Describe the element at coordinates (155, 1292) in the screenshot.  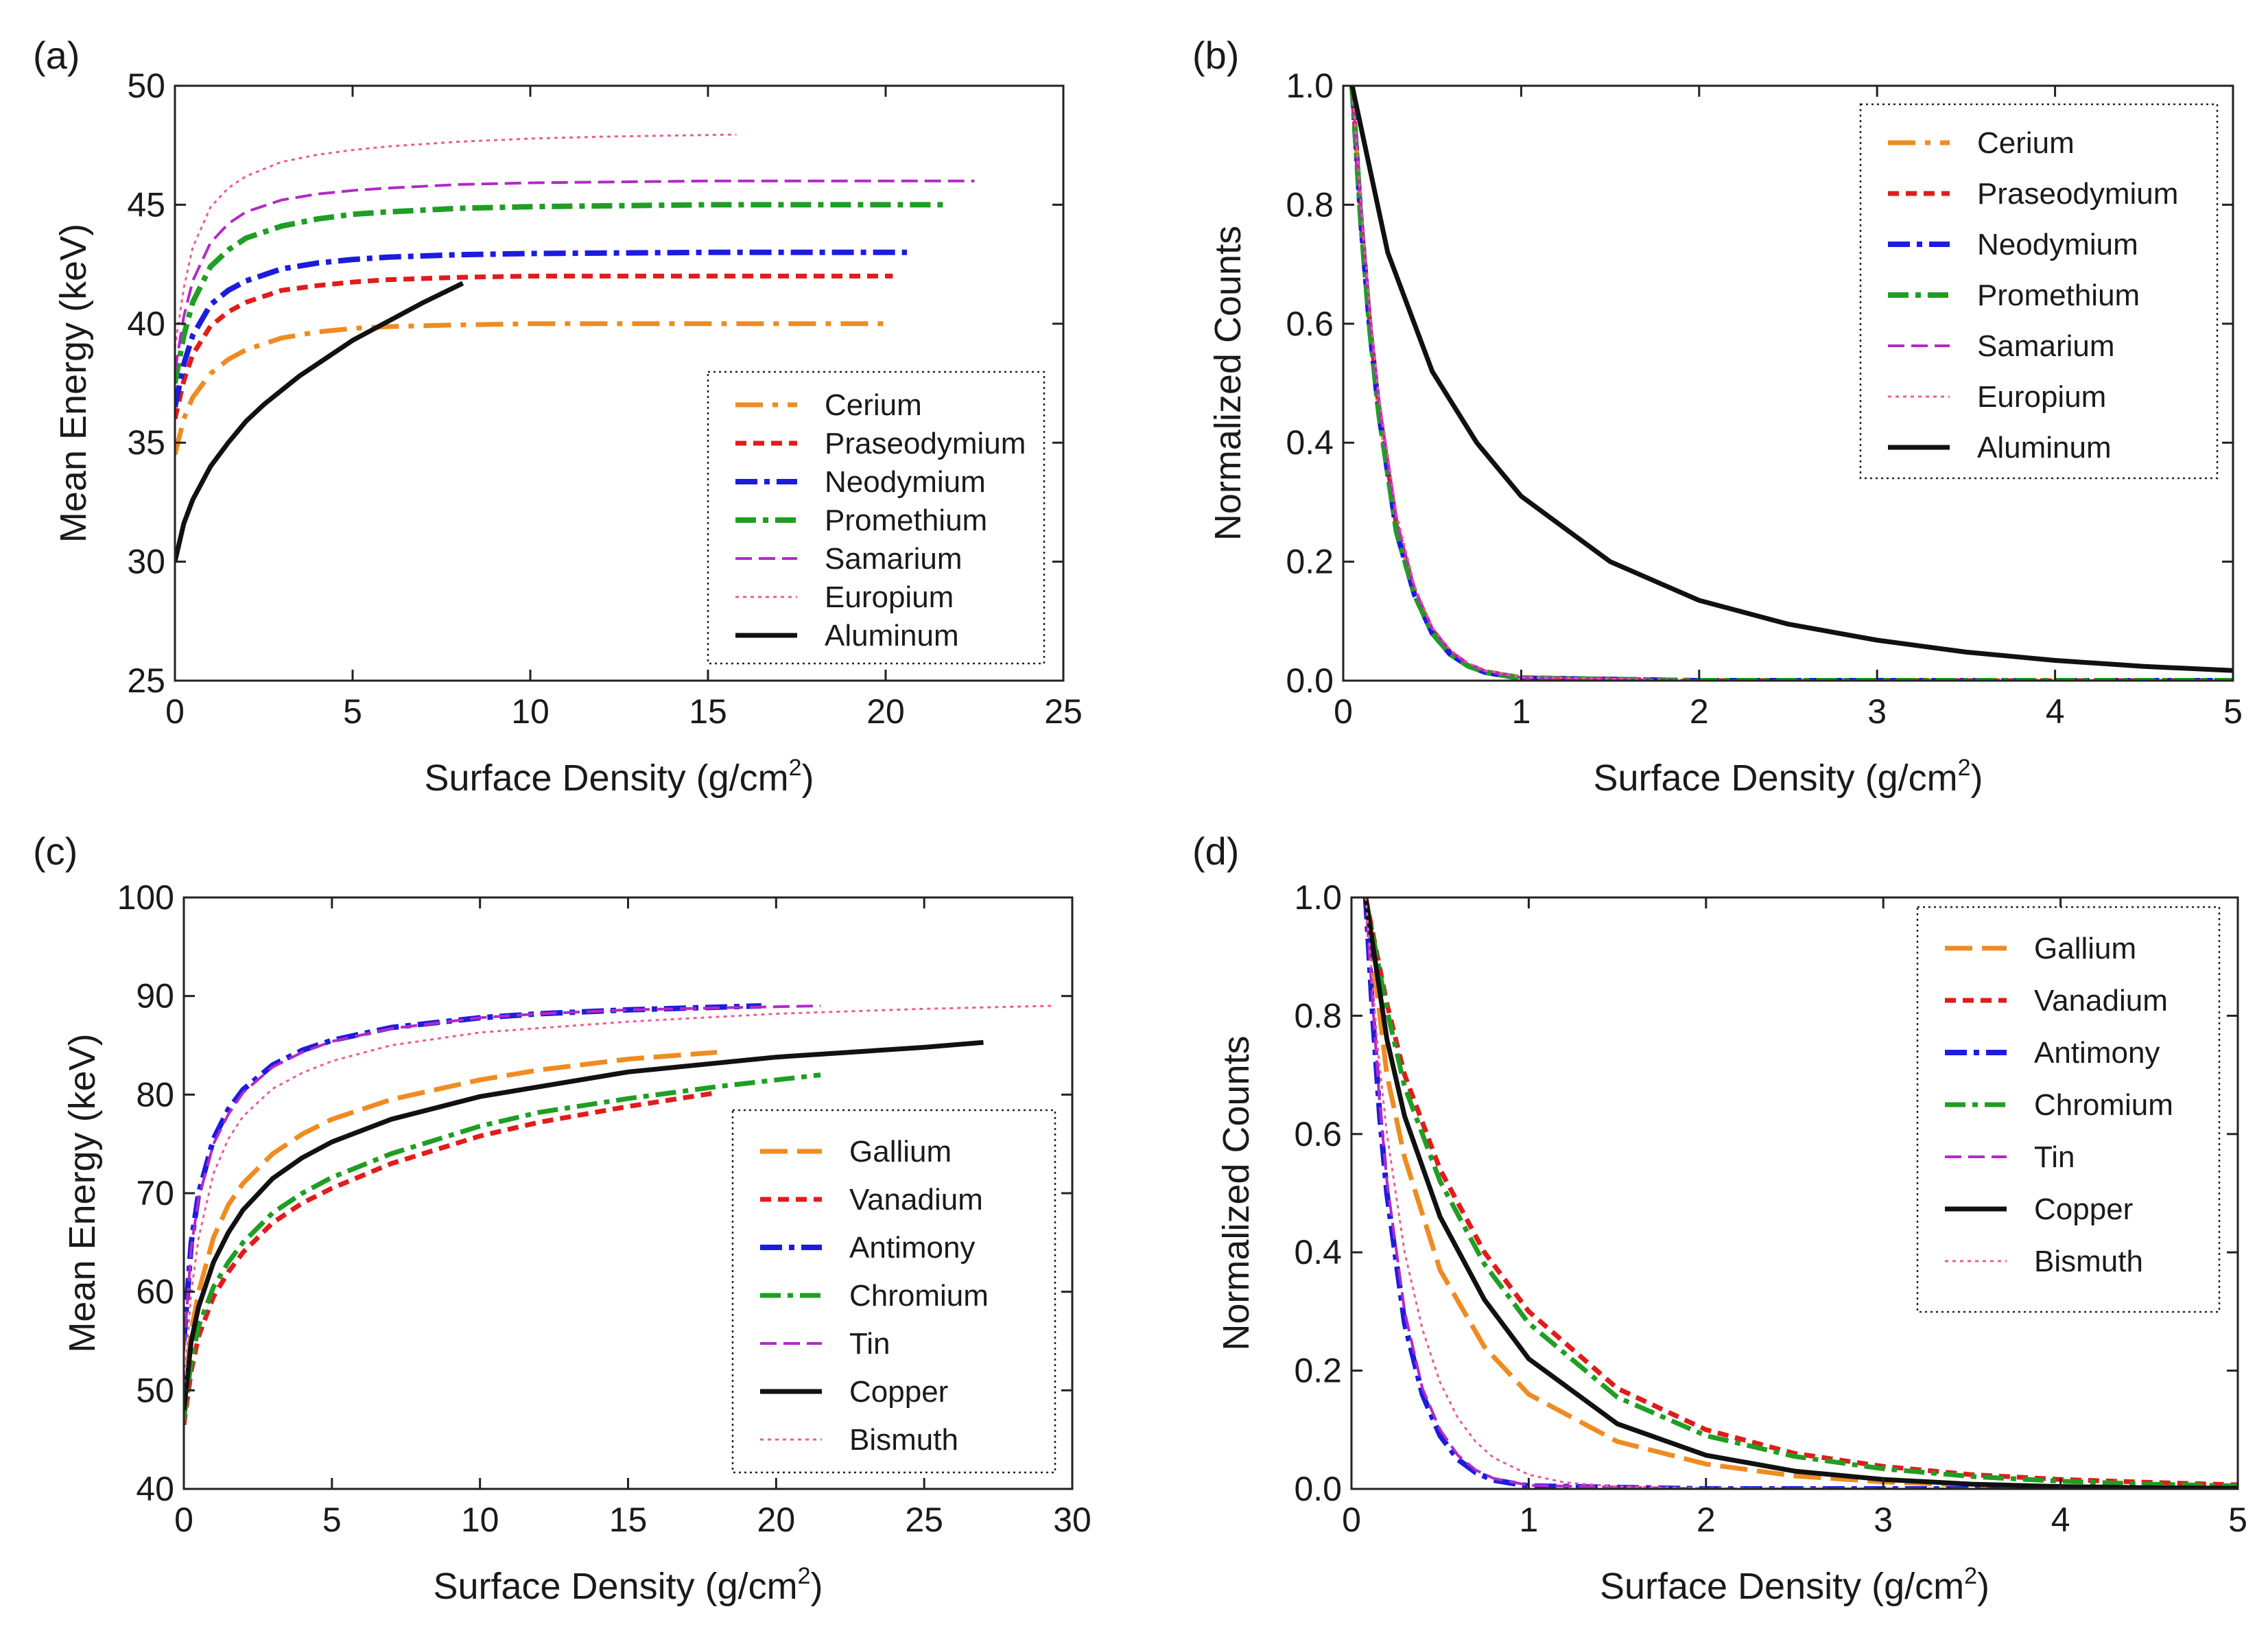
I see `y-tick-label: 60` at that location.